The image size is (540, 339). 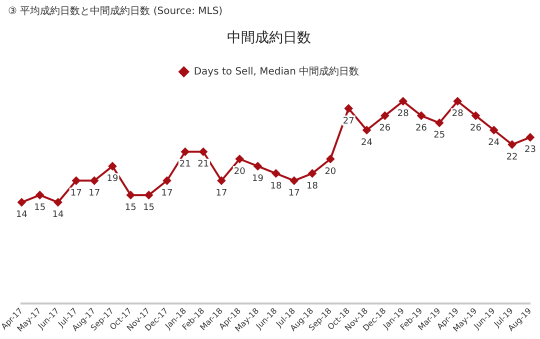 I want to click on chart-title: 中間成約日数, so click(x=269, y=38).